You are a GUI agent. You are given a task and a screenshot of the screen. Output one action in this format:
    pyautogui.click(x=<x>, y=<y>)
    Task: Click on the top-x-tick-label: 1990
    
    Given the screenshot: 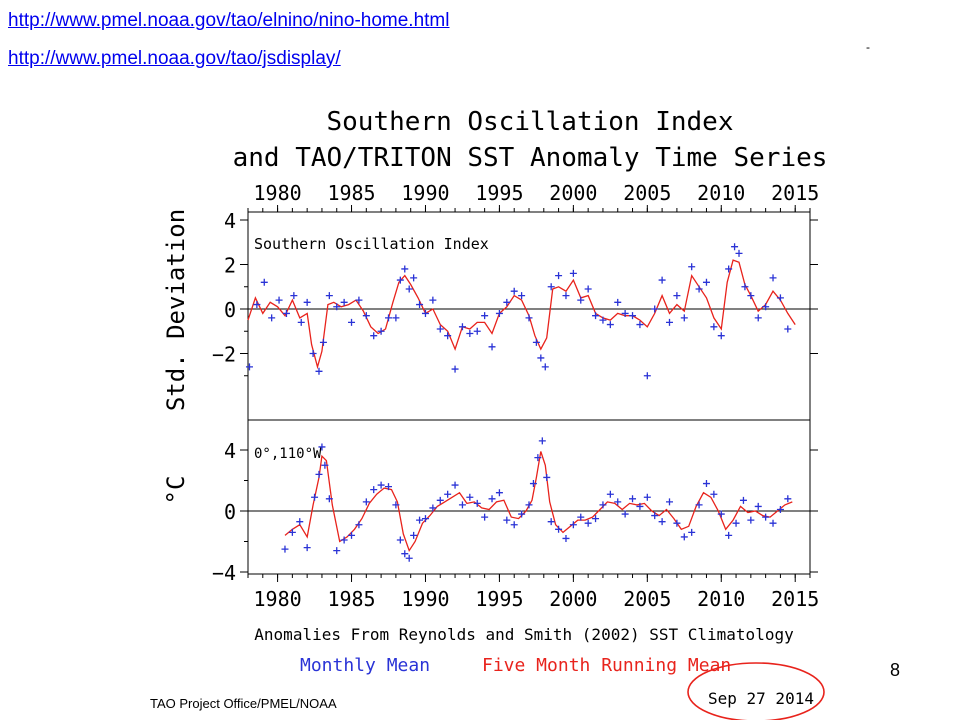 What is the action you would take?
    pyautogui.click(x=425, y=193)
    